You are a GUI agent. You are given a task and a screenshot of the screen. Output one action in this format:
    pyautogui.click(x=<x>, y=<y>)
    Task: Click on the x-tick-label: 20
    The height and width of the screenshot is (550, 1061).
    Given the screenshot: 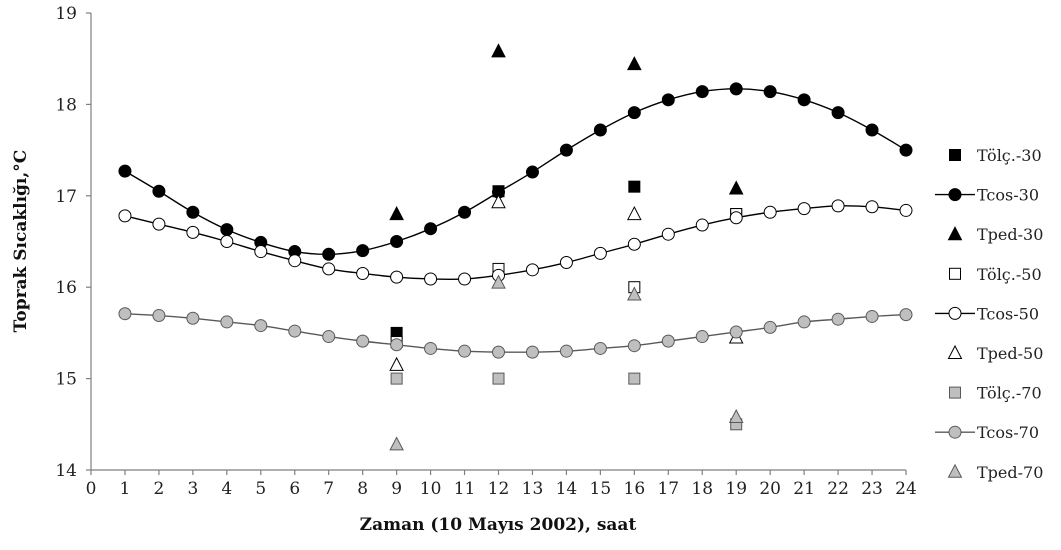 What is the action you would take?
    pyautogui.click(x=770, y=489)
    